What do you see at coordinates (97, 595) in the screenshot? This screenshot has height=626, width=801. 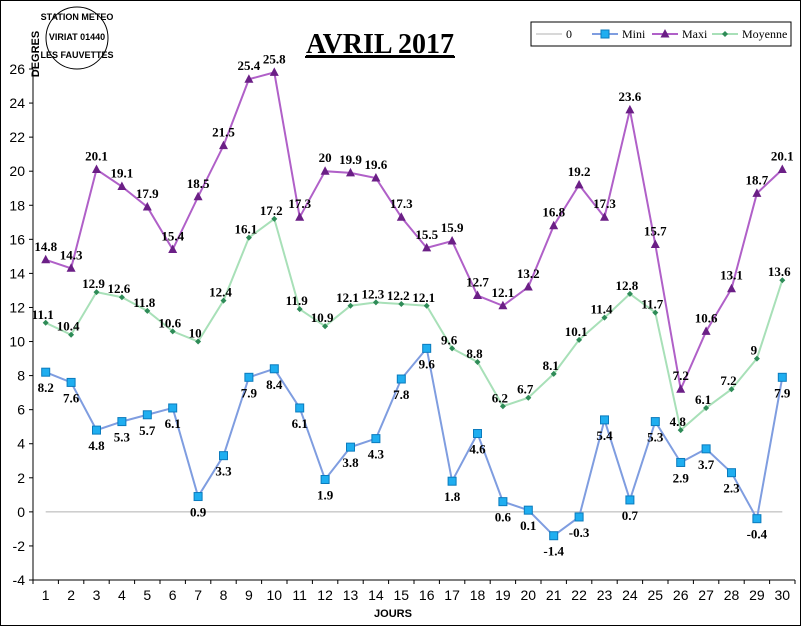 I see `x-tick-label: 3` at bounding box center [97, 595].